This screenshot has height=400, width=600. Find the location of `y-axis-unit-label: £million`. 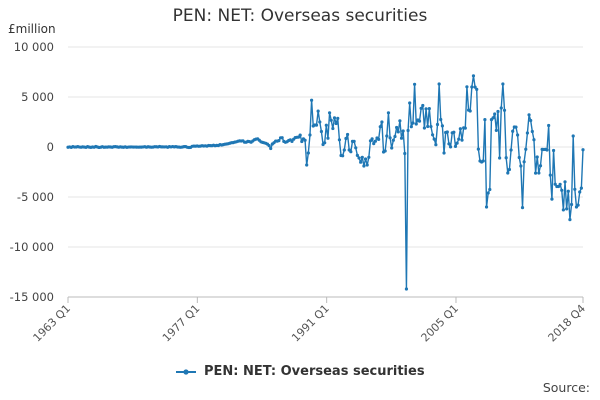

y-axis-unit-label: £million is located at coordinates (32, 29).